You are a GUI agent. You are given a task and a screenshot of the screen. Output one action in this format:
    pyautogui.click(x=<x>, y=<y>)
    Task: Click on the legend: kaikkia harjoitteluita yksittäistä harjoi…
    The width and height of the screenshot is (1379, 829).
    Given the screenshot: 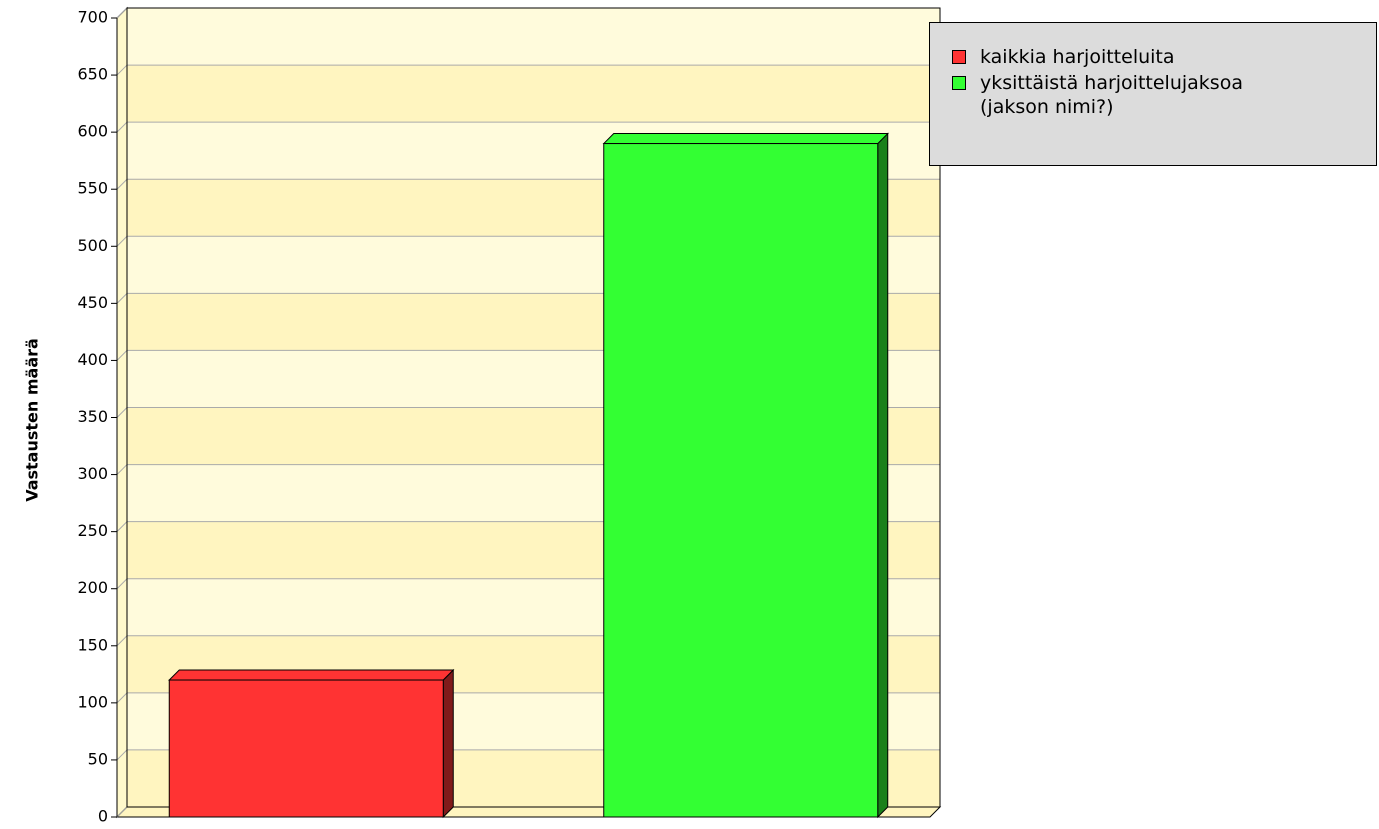 What is the action you would take?
    pyautogui.click(x=1153, y=94)
    